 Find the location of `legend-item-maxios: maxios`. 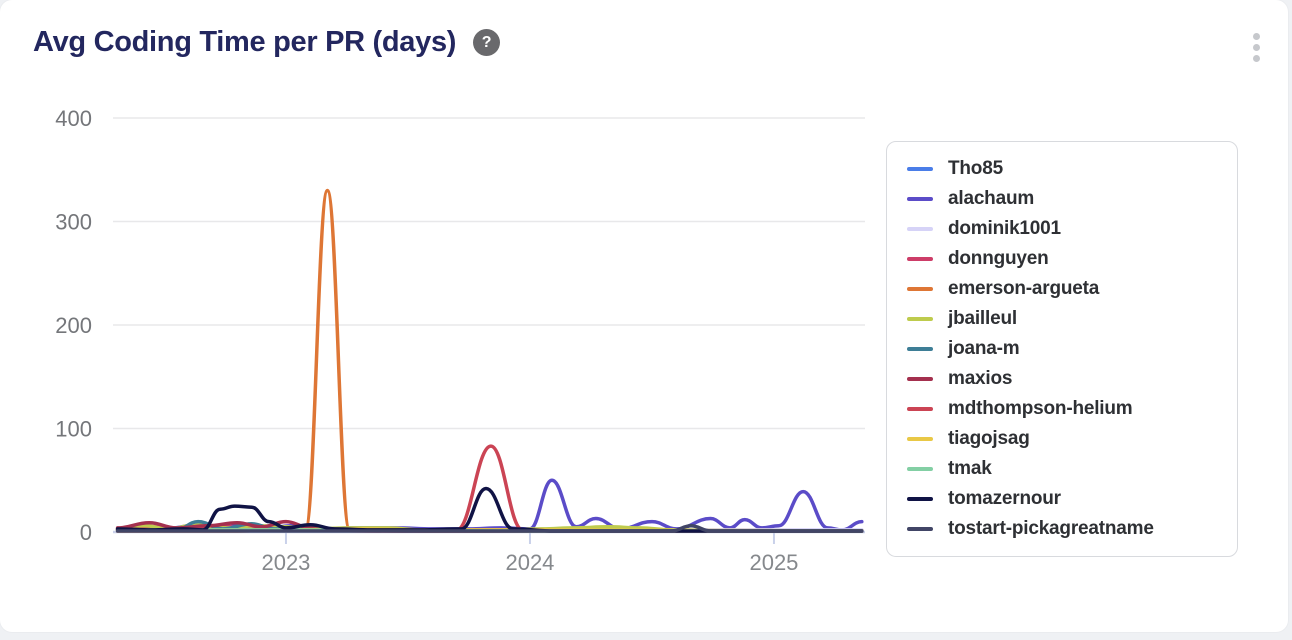

legend-item-maxios: maxios is located at coordinates (1062, 379).